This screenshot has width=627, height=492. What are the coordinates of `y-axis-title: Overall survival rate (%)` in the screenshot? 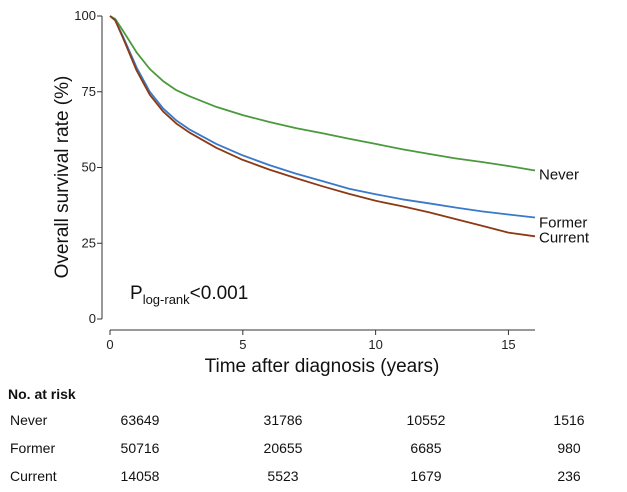 It's located at (62, 177).